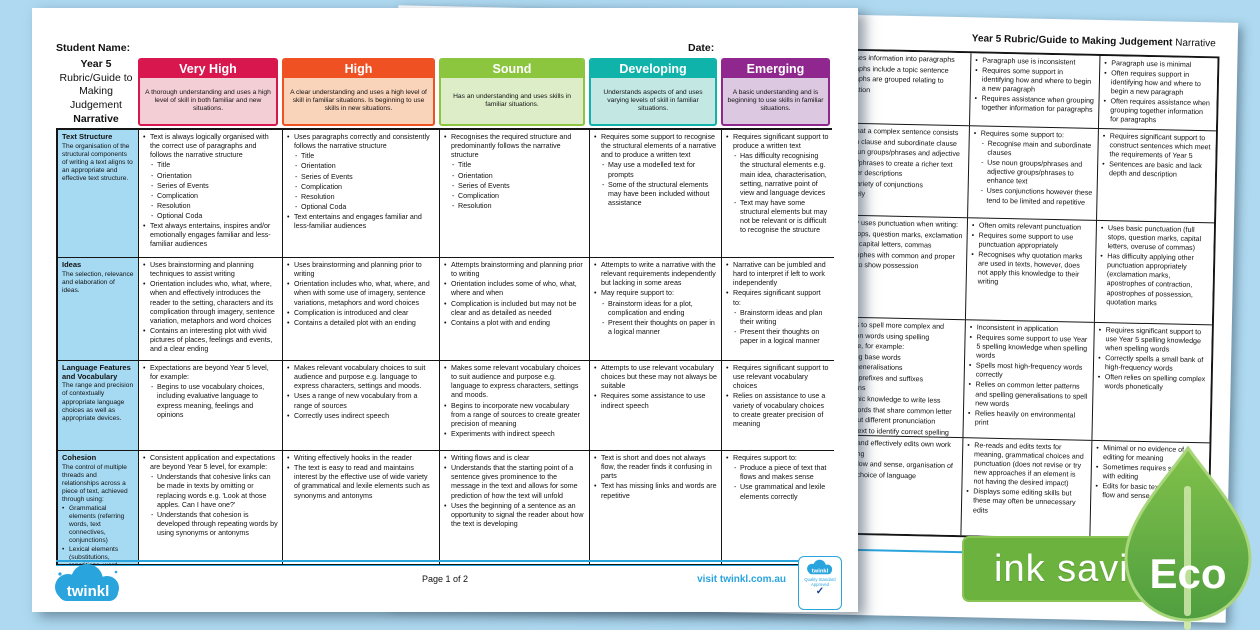 The height and width of the screenshot is (630, 1260). What do you see at coordinates (903, 255) in the screenshot?
I see `cell-item: trophes with common and proper` at bounding box center [903, 255].